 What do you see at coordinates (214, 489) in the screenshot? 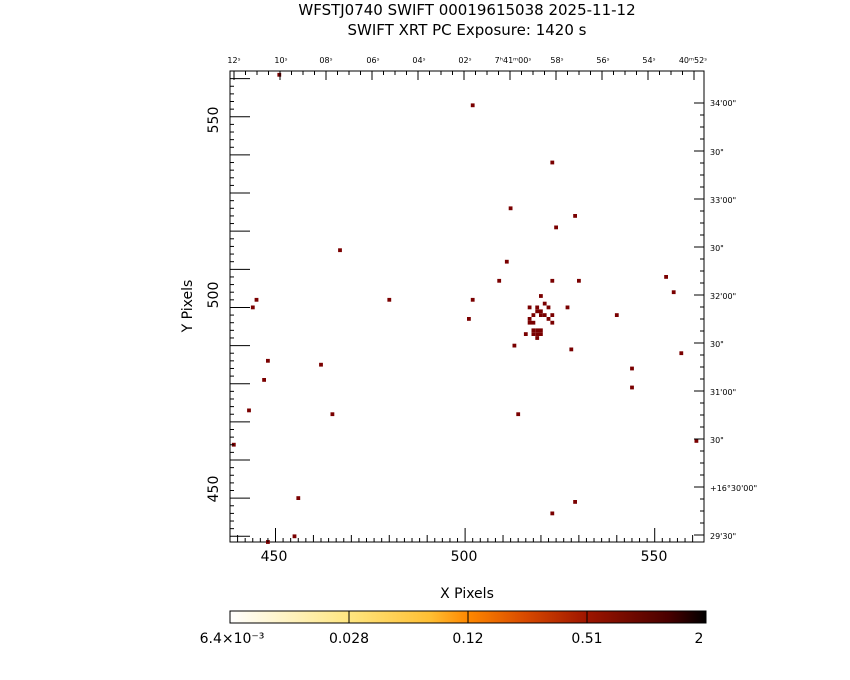
I see `y-tick-label-450: 450` at bounding box center [214, 489].